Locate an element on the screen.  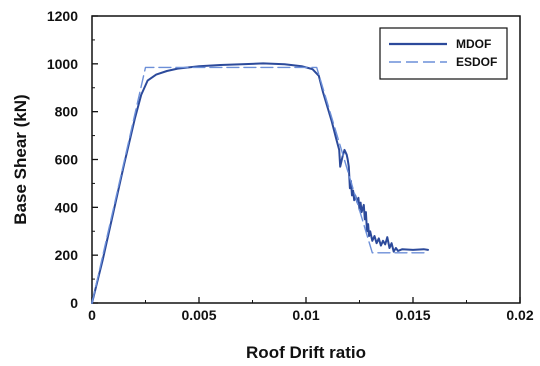
legend-label-esdof: ESDOF is located at coordinates (476, 62).